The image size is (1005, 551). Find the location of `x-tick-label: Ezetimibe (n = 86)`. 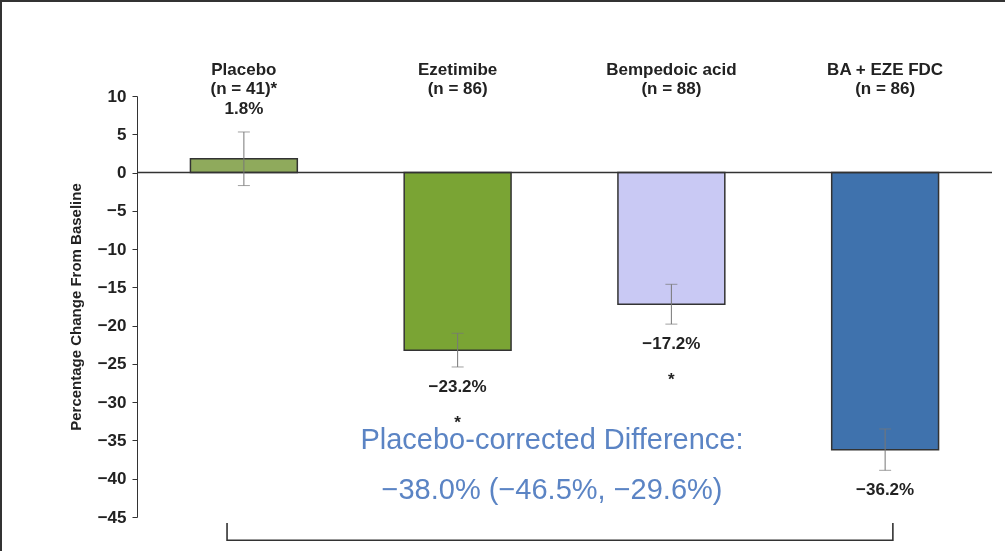

x-tick-label: Ezetimibe (n = 86) is located at coordinates (457, 78).